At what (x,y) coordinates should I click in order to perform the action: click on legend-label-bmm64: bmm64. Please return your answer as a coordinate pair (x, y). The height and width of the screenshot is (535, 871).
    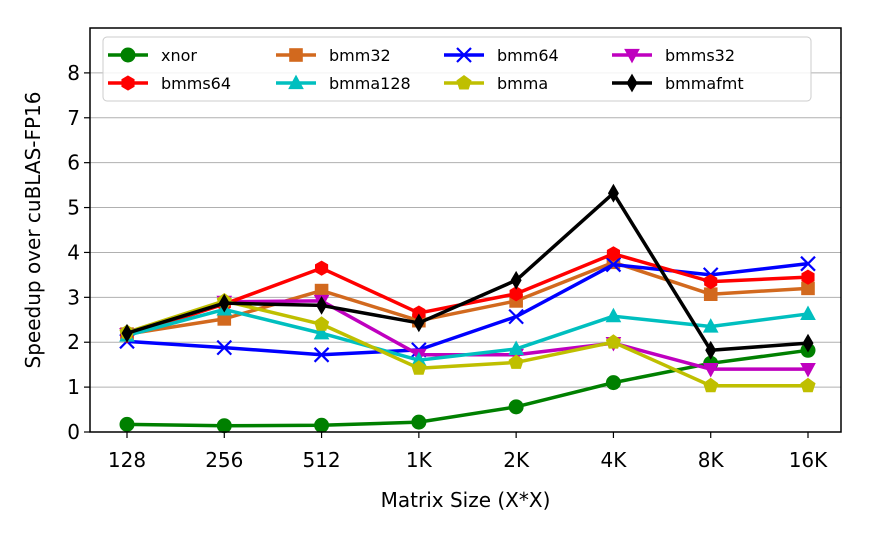
    Looking at the image, I should click on (528, 55).